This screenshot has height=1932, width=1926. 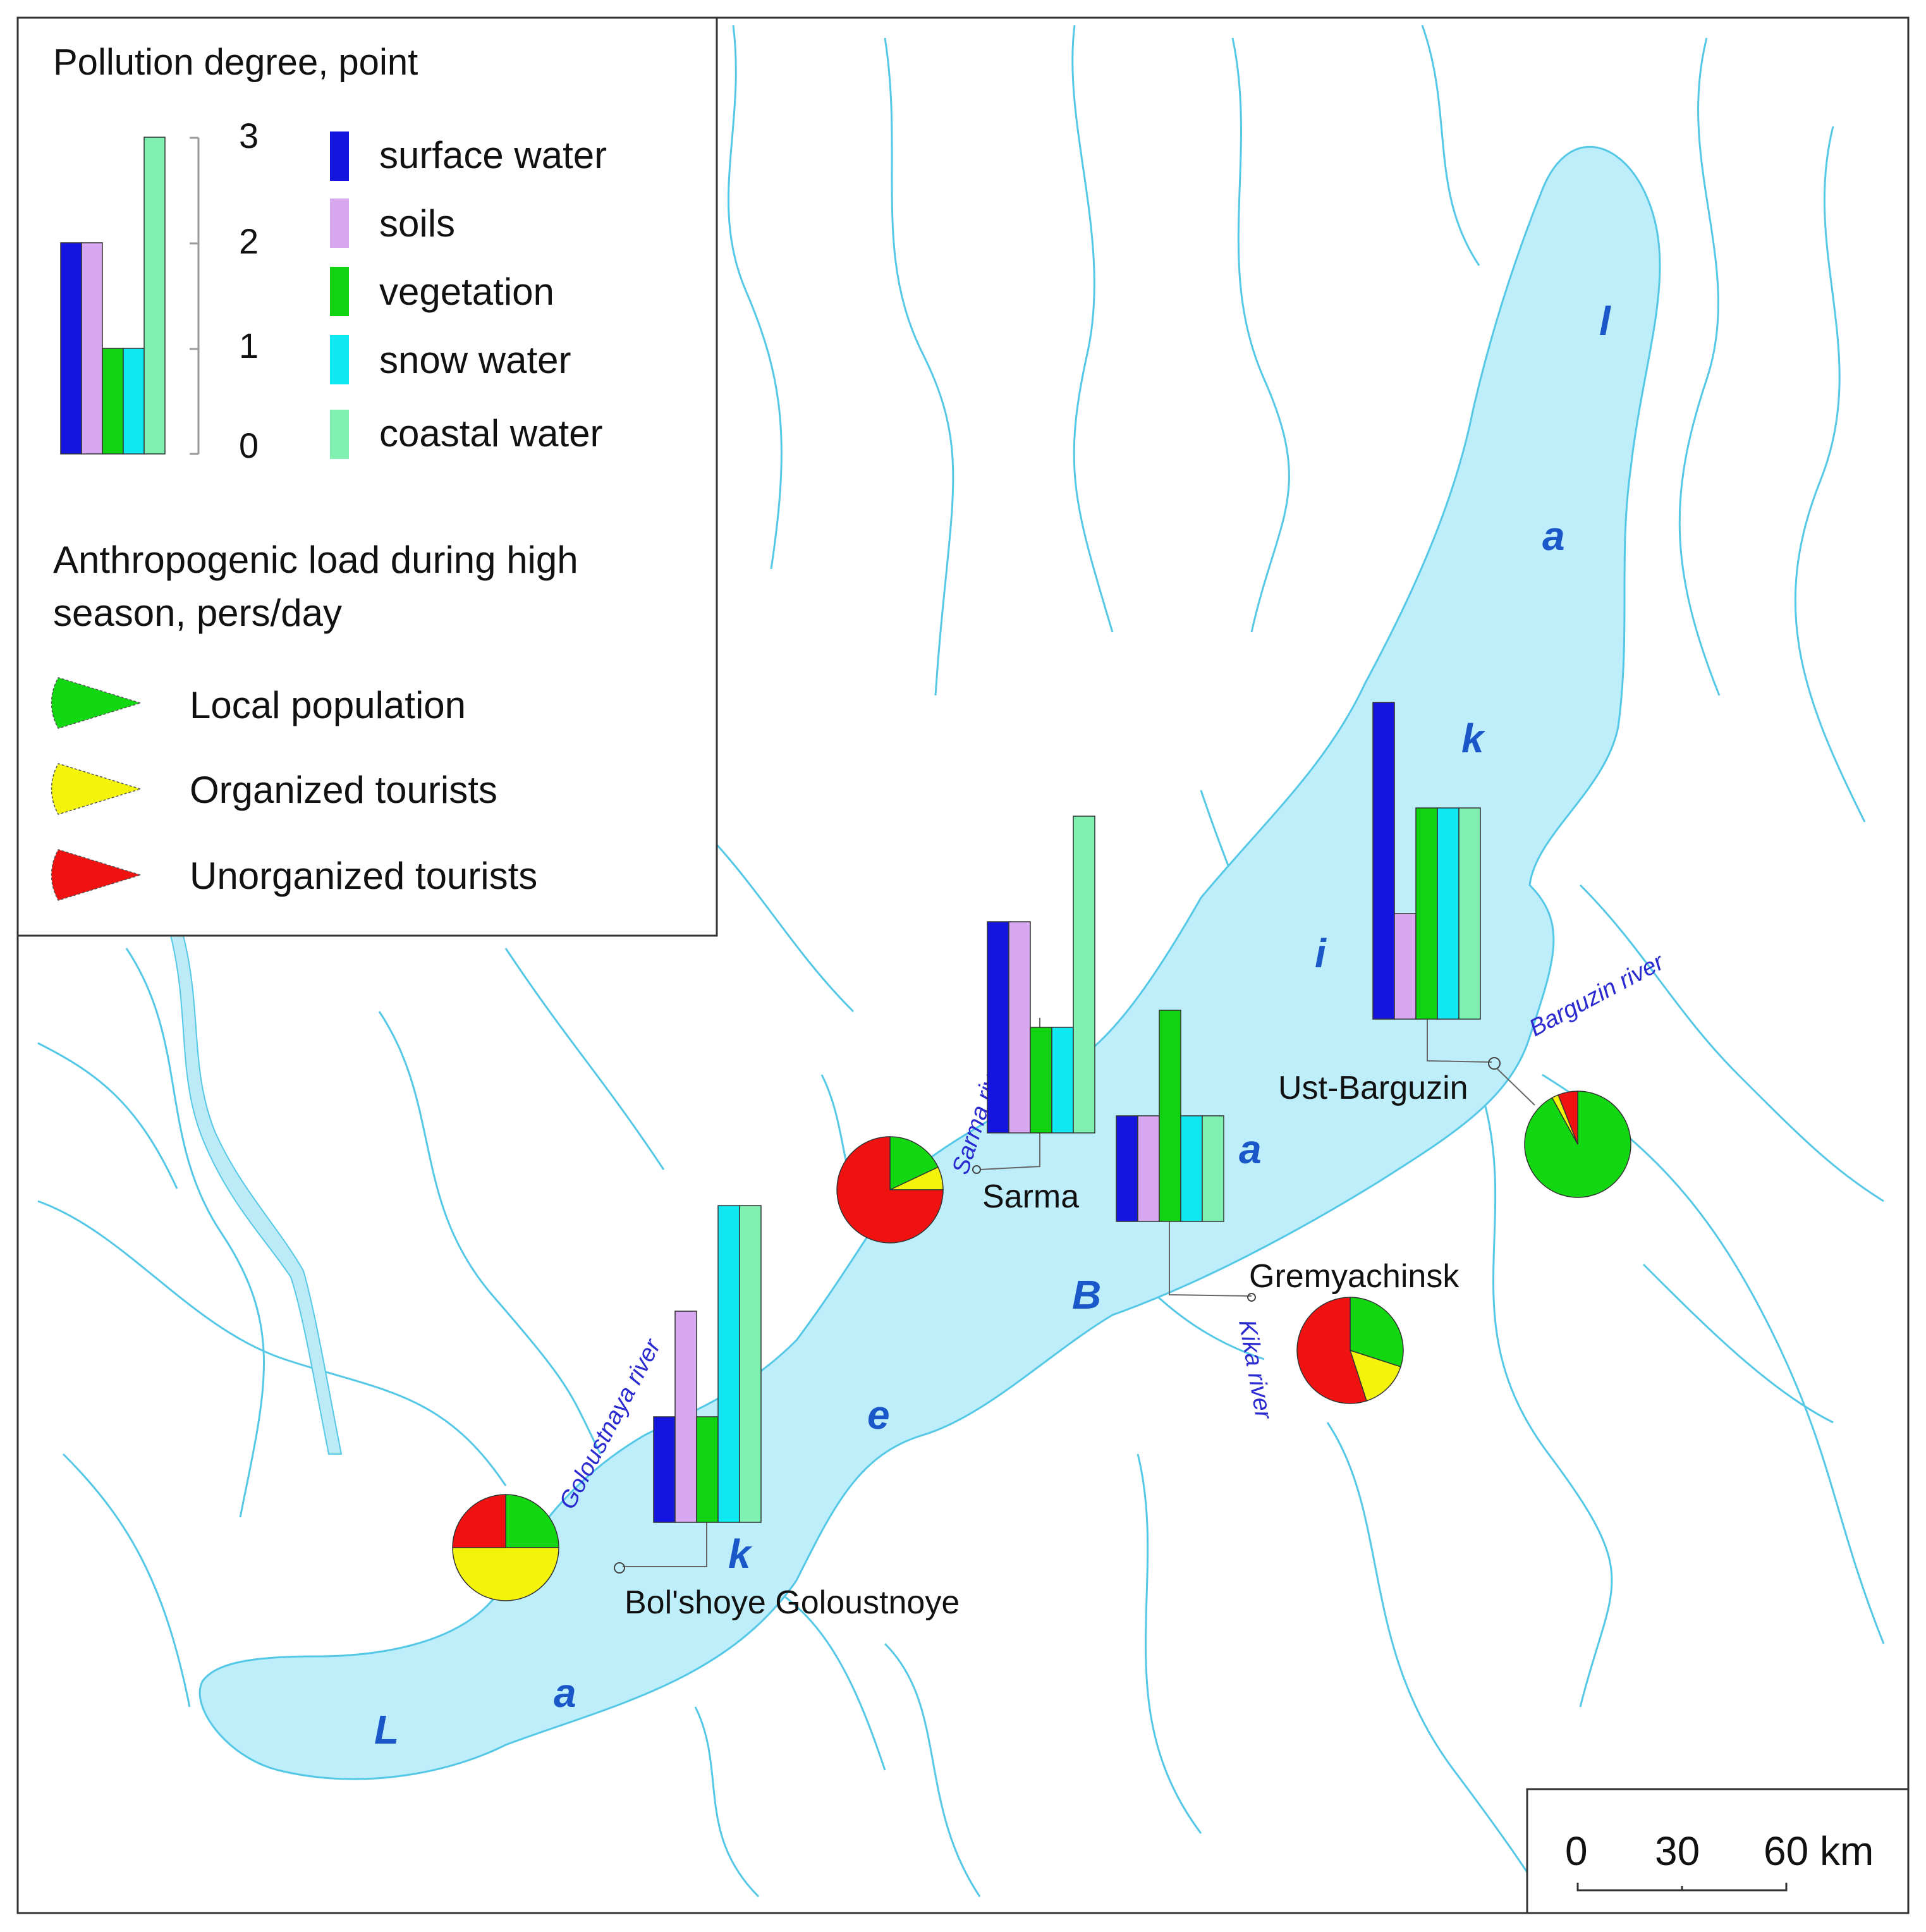 What do you see at coordinates (1405, 966) in the screenshot?
I see `bar-ust-barguzin-soils` at bounding box center [1405, 966].